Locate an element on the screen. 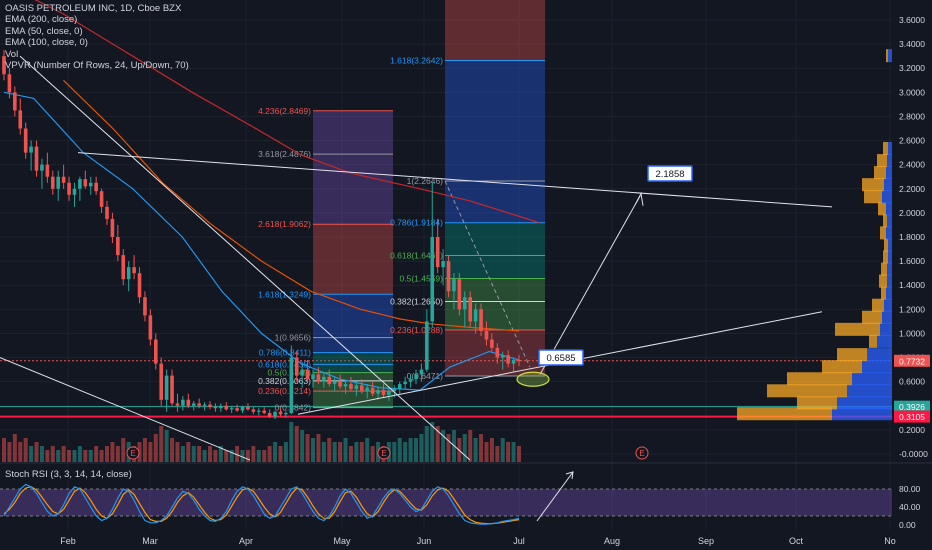 Image resolution: width=932 pixels, height=550 pixels. price-tick-label: 1.6000 is located at coordinates (912, 261).